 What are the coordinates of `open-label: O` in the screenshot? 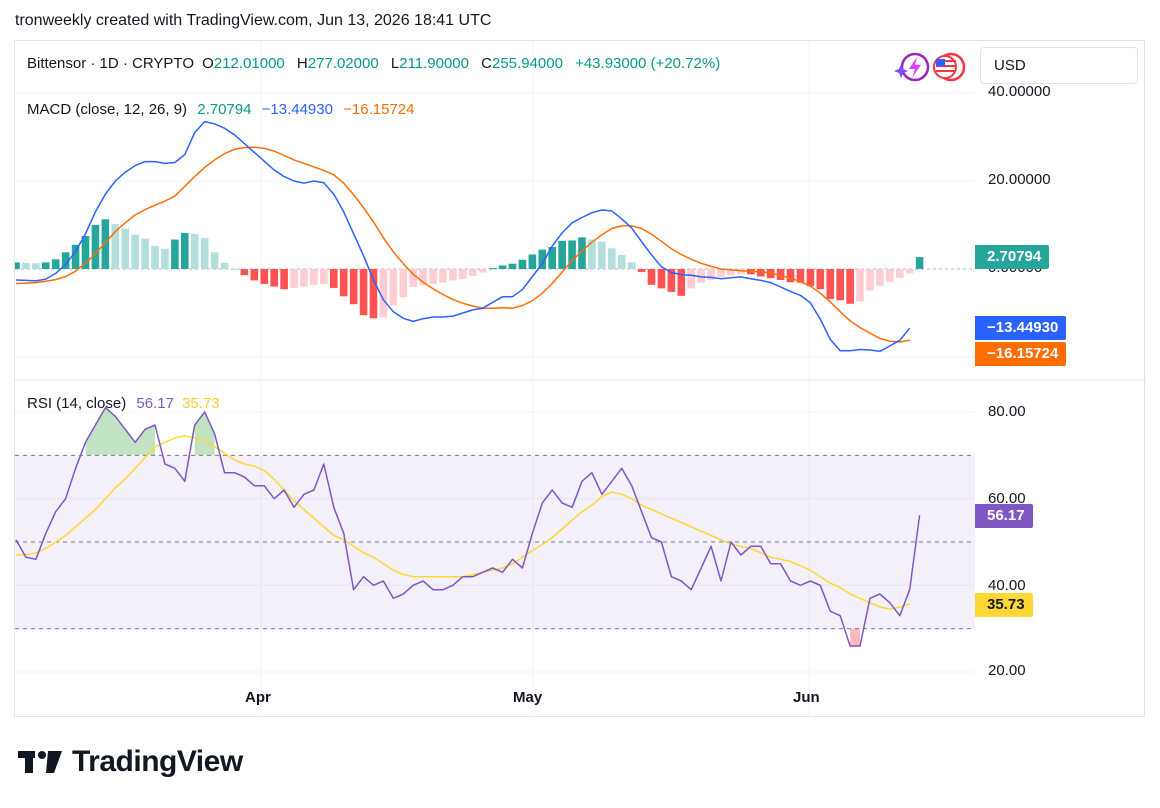 It's located at (208, 63).